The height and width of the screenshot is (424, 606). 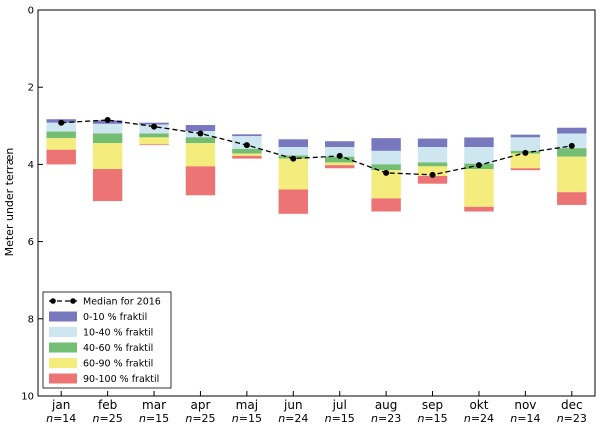 I want to click on x-label-mar: mar, so click(x=154, y=405).